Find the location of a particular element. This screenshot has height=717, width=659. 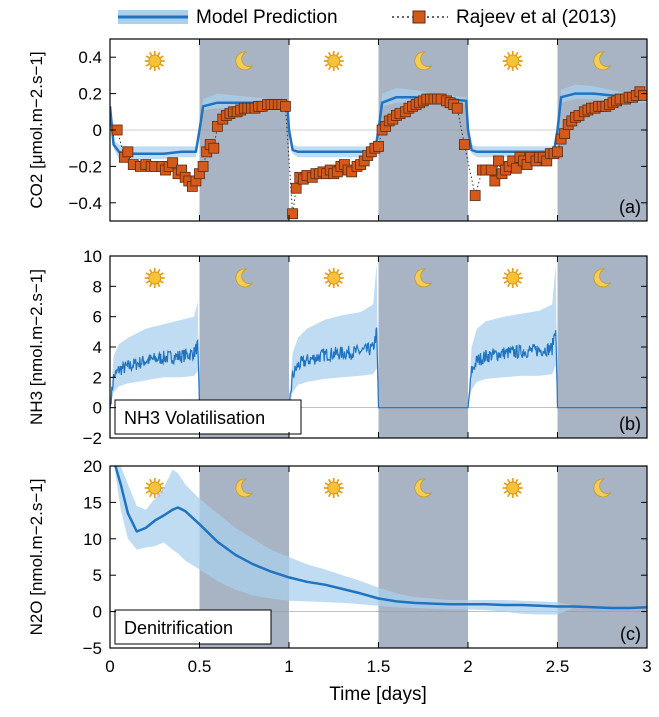

x-tick-label: 1 is located at coordinates (288, 666).